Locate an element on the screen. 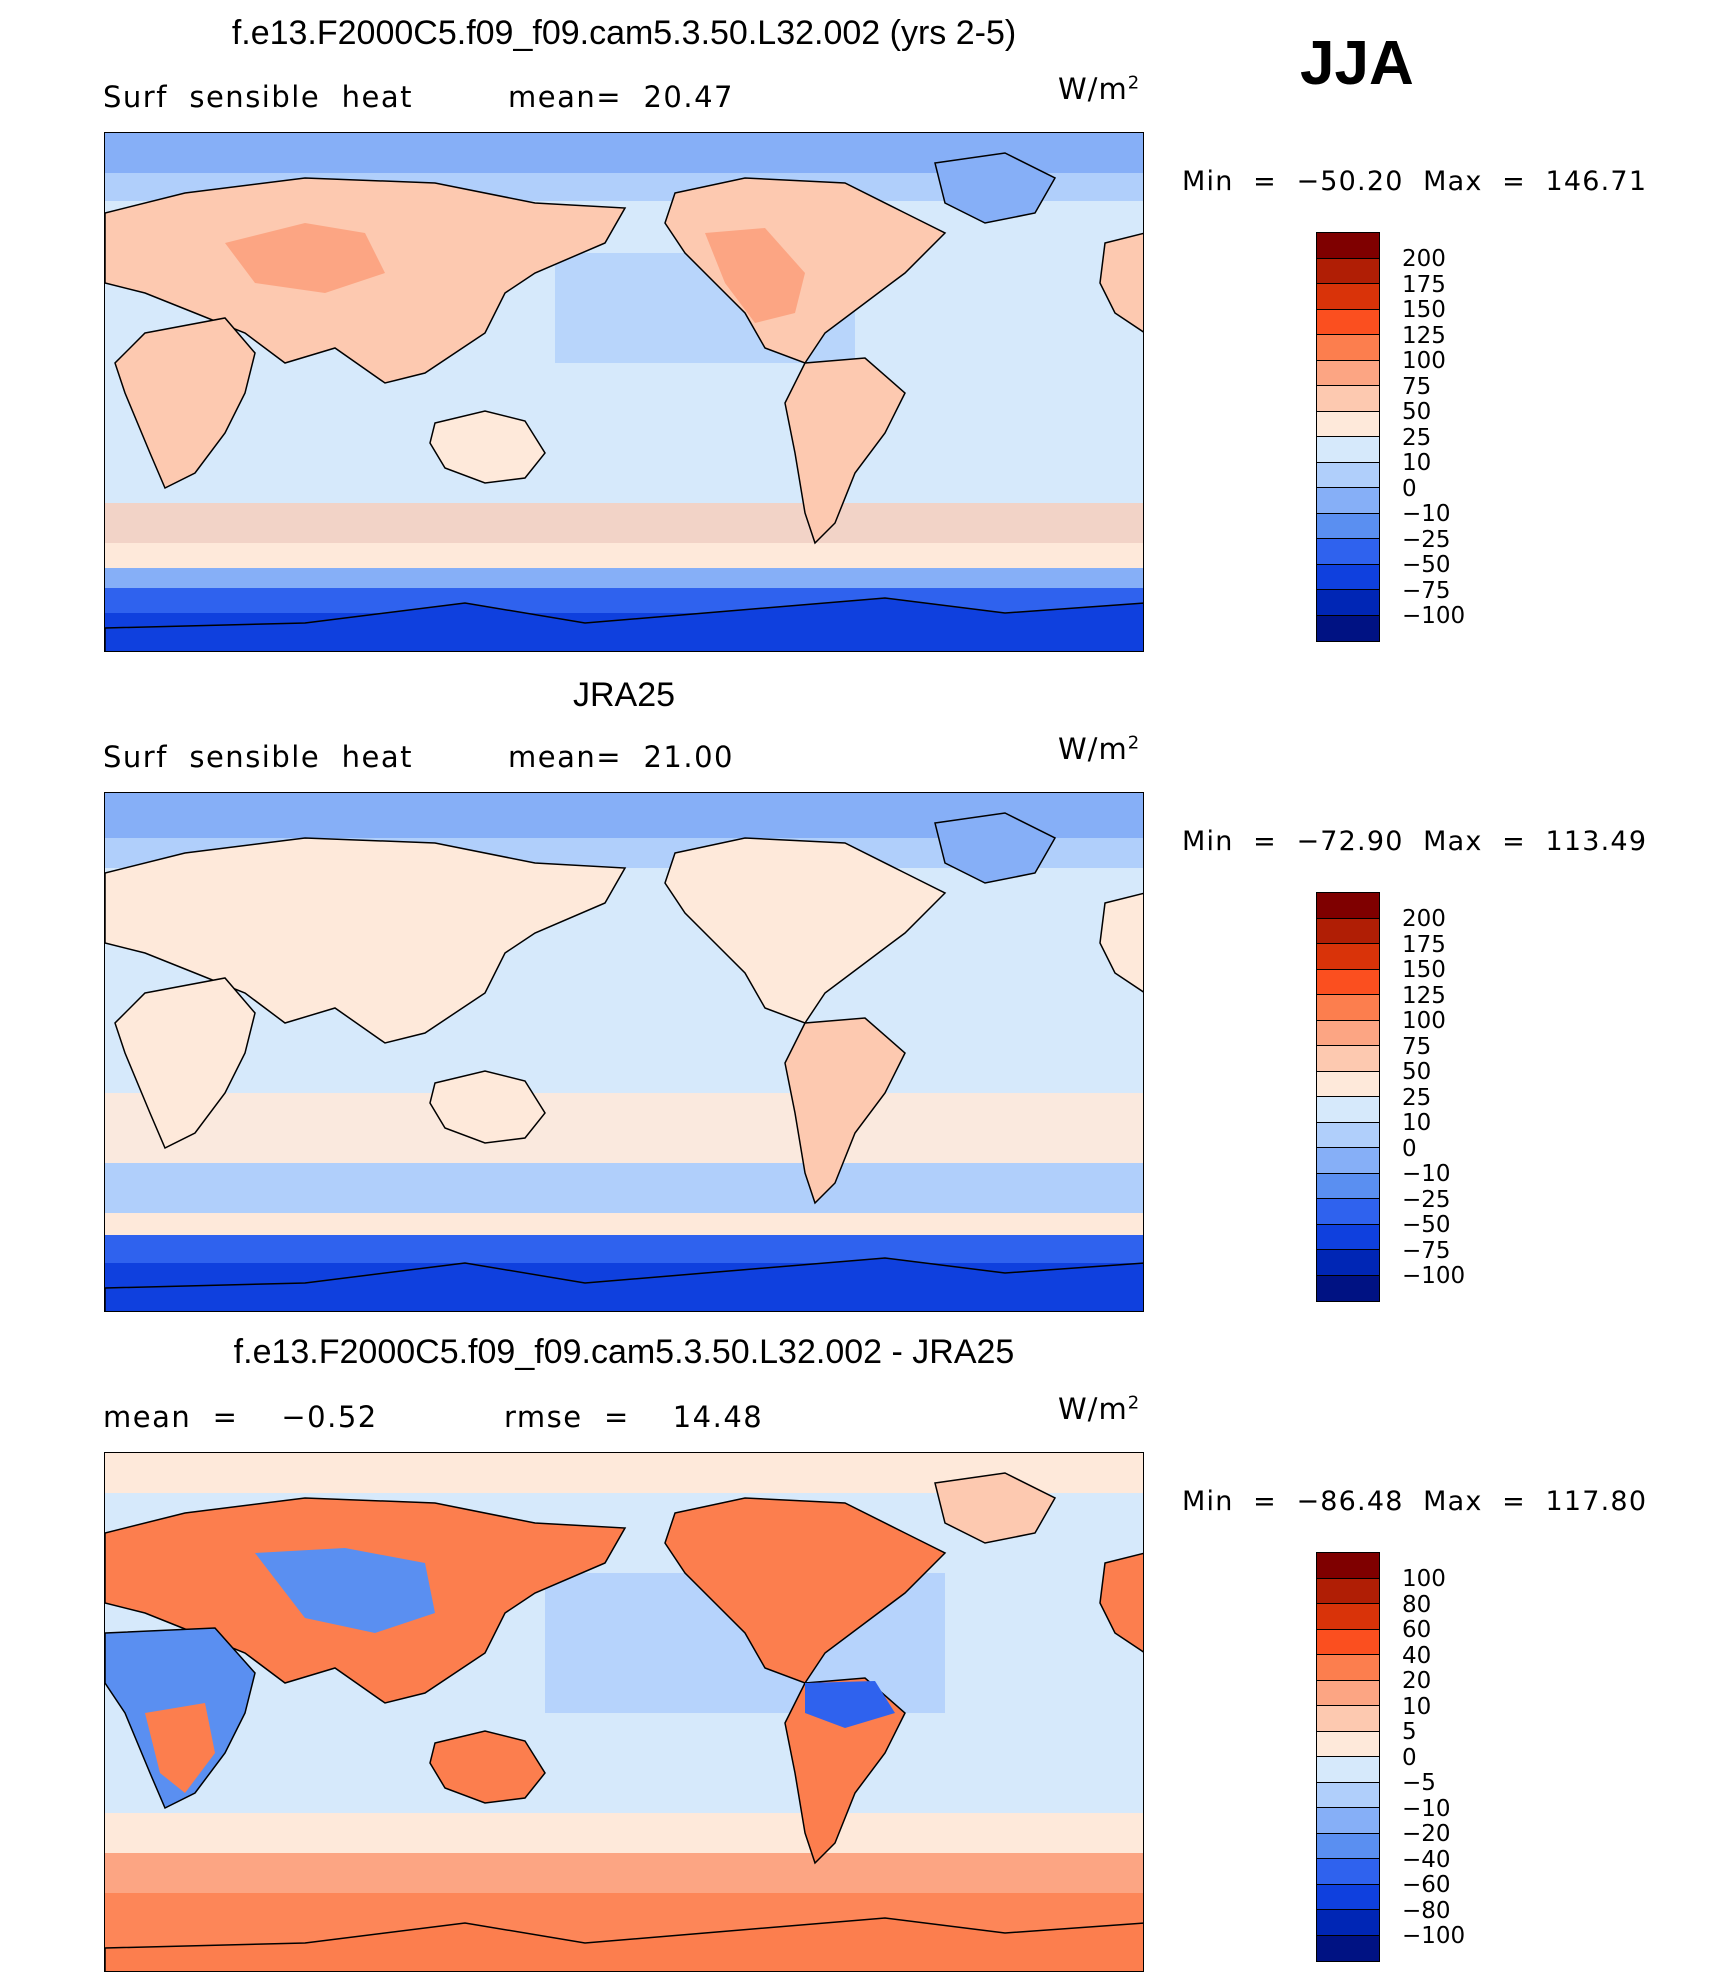  panel-3-level-label: 60 is located at coordinates (1417, 1630).